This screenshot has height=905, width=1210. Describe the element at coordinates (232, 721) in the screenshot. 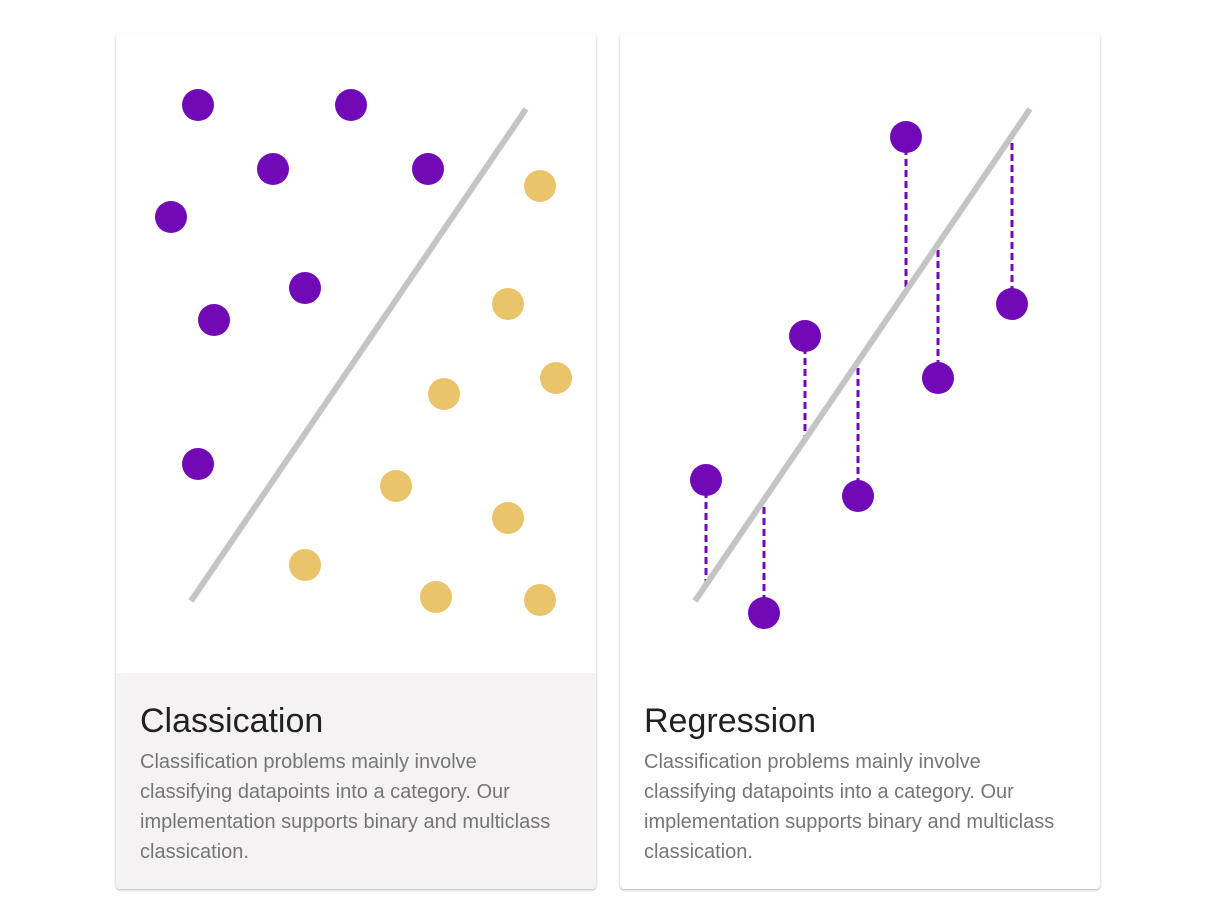

I see `classification-title: Classication` at that location.